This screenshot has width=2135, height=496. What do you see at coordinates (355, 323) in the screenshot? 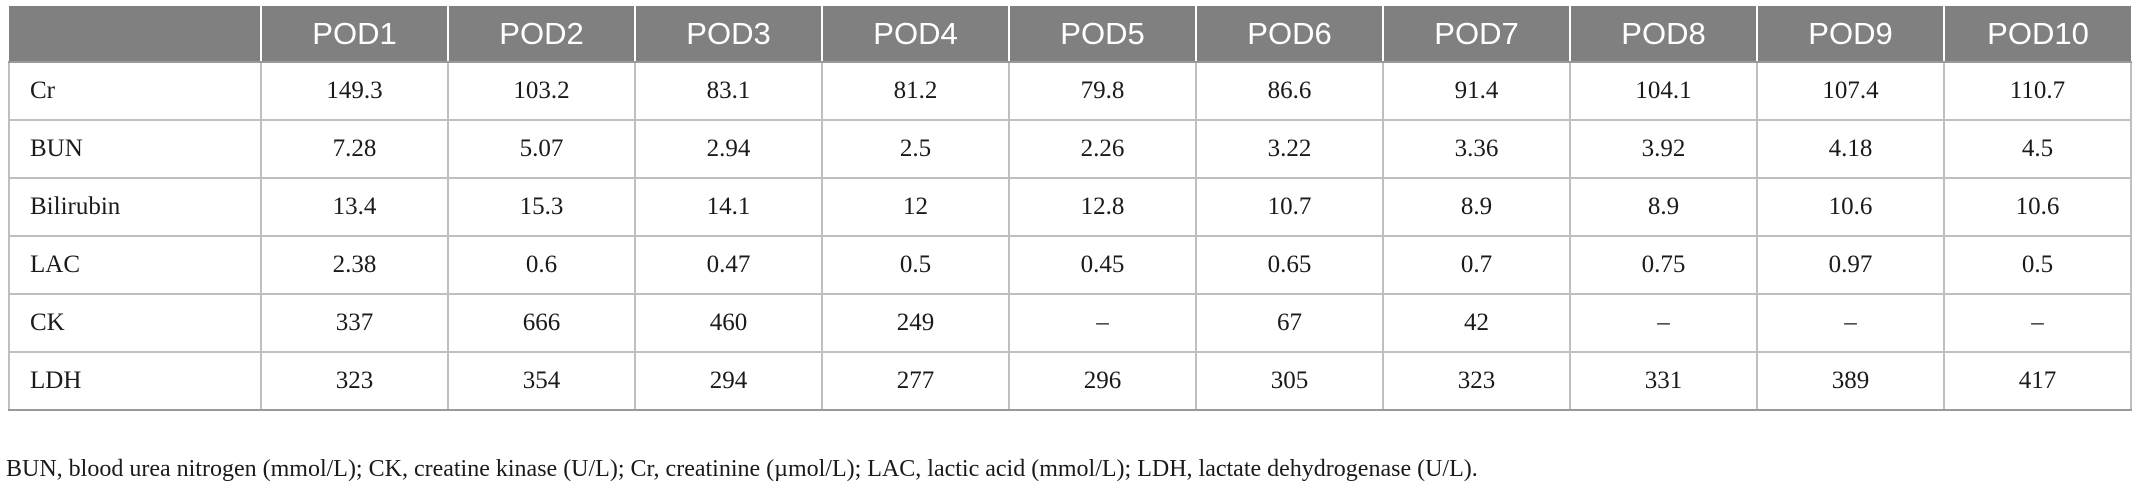
I see `table-cell: 337` at bounding box center [355, 323].